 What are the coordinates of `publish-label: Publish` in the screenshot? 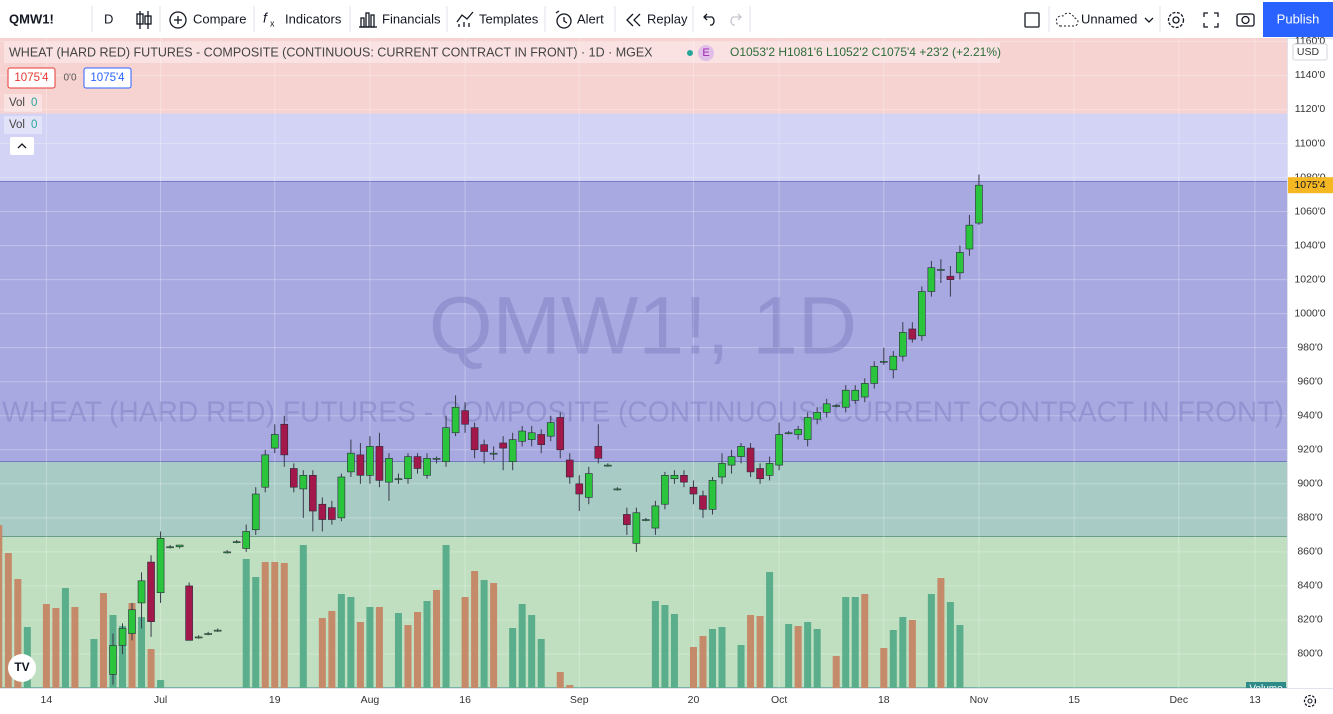 It's located at (1298, 18).